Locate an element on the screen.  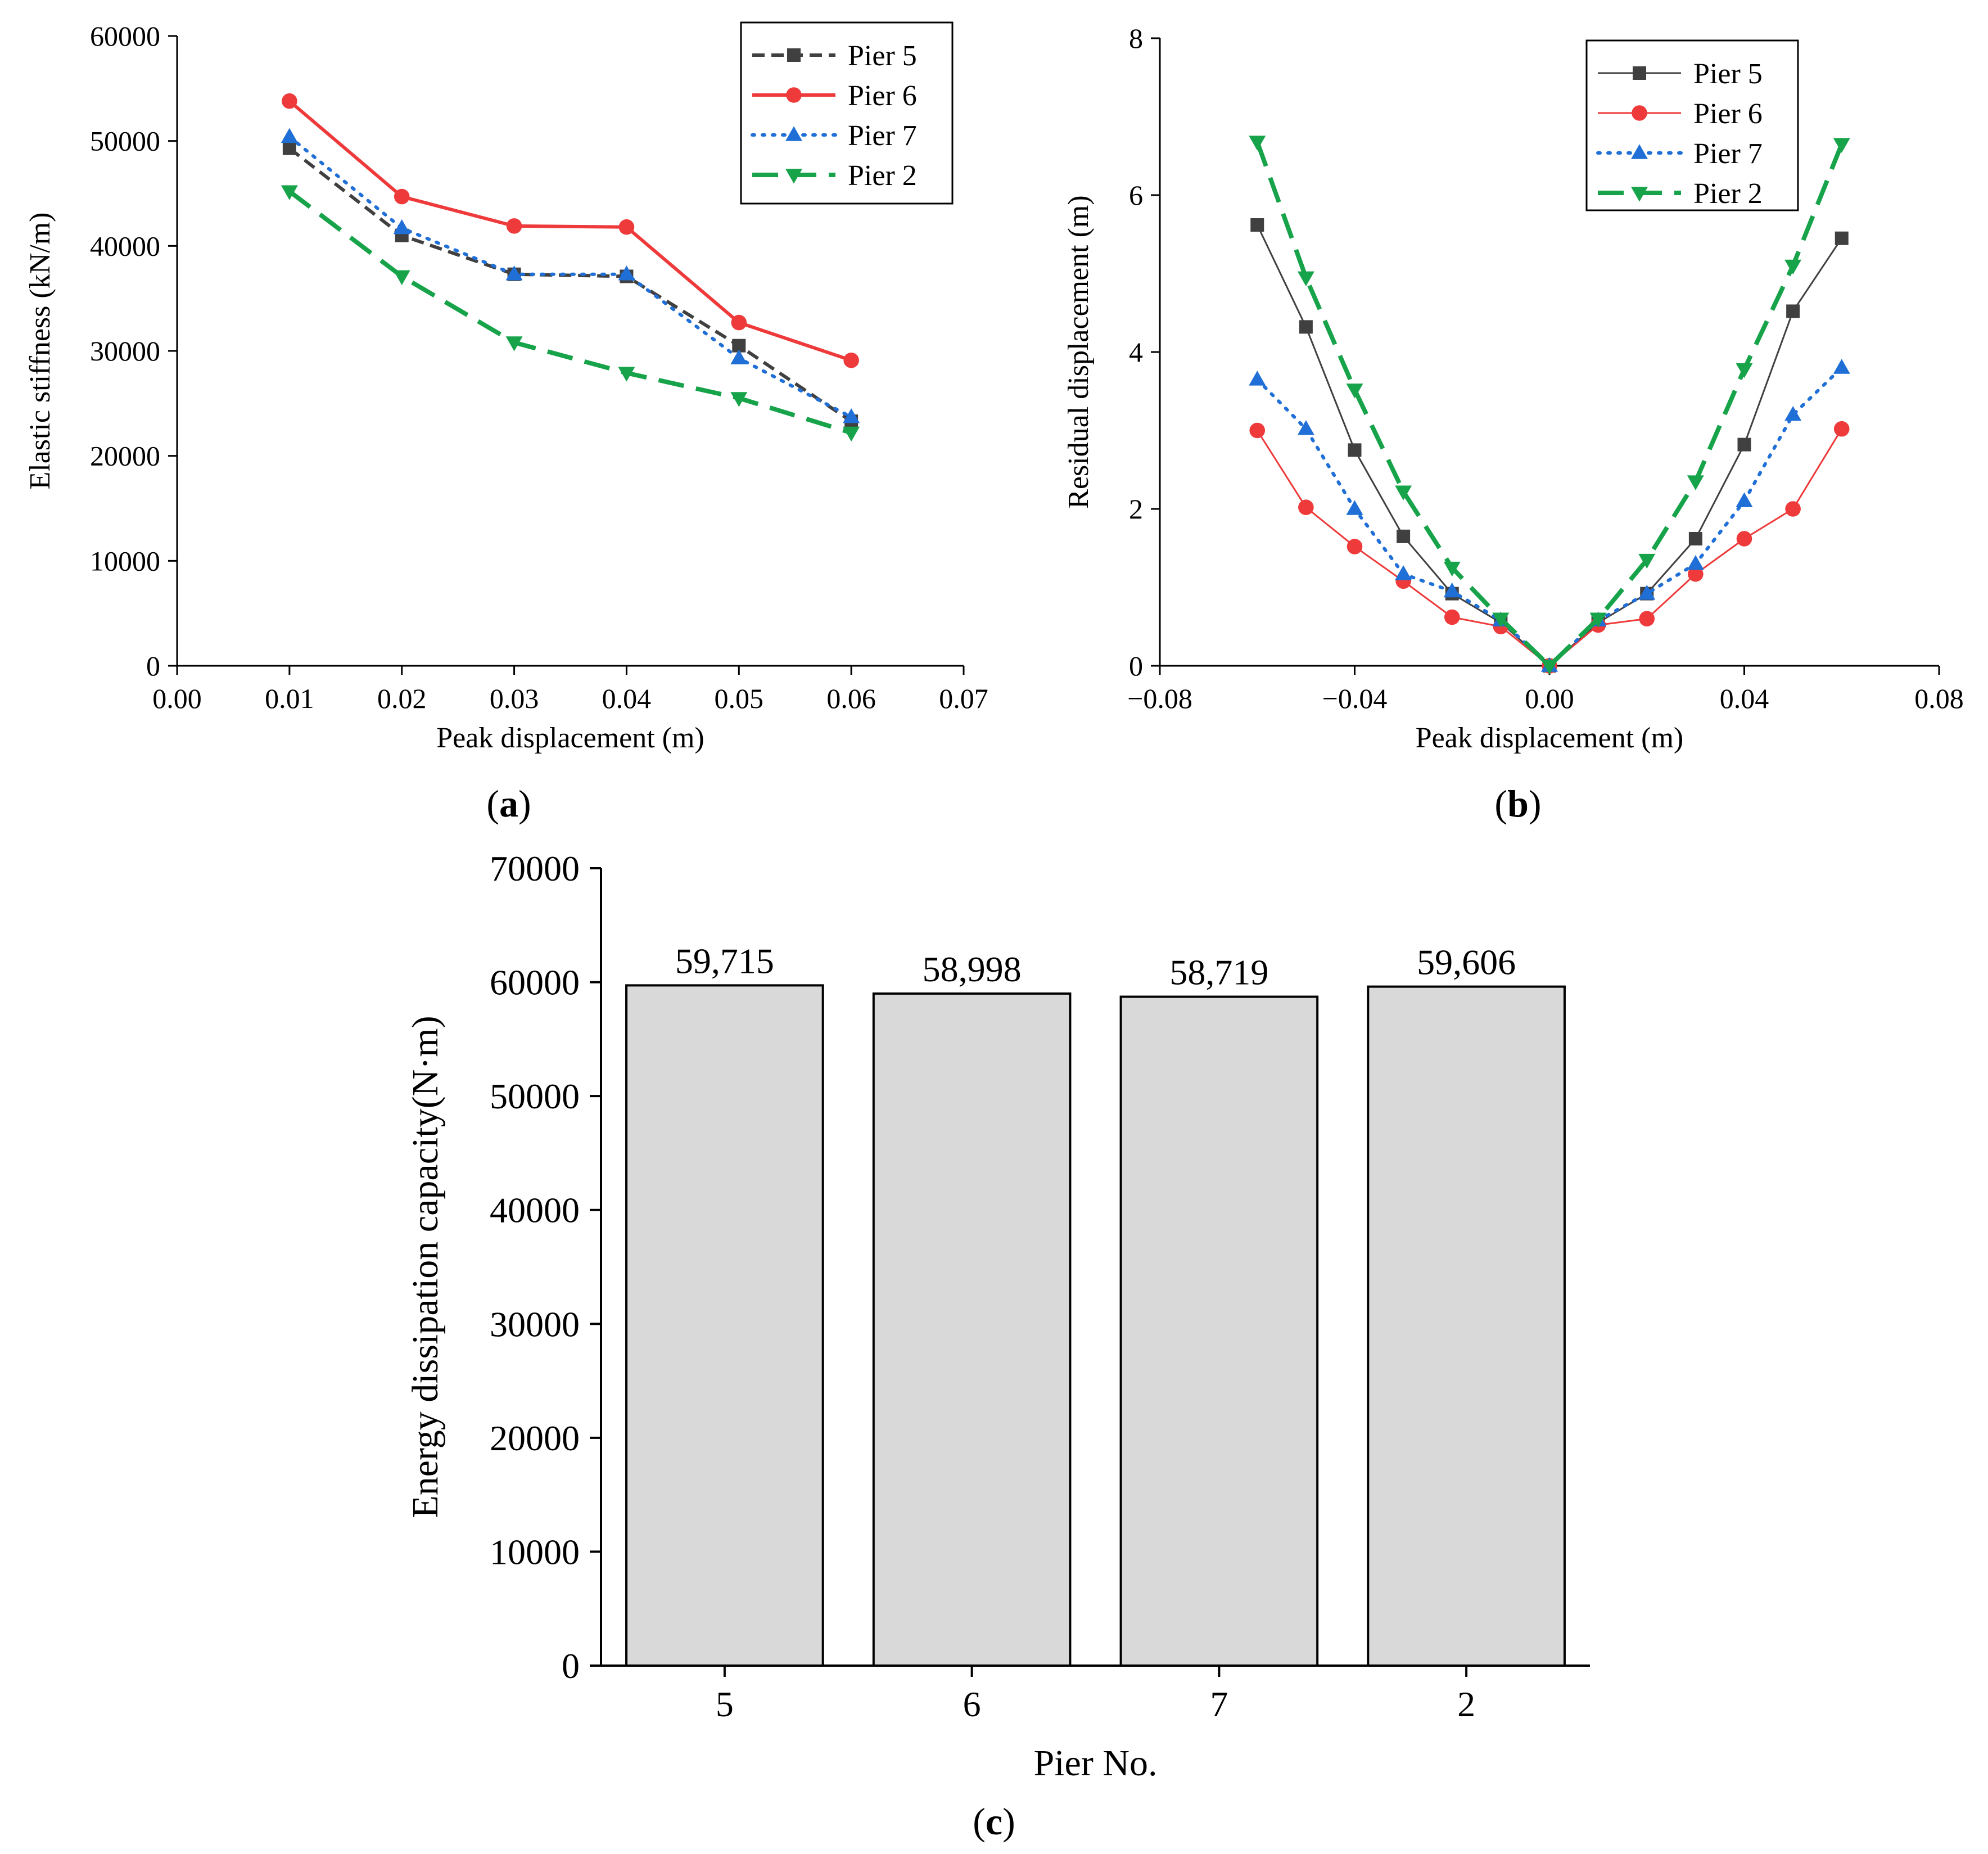
legend-box is located at coordinates (1692, 125).